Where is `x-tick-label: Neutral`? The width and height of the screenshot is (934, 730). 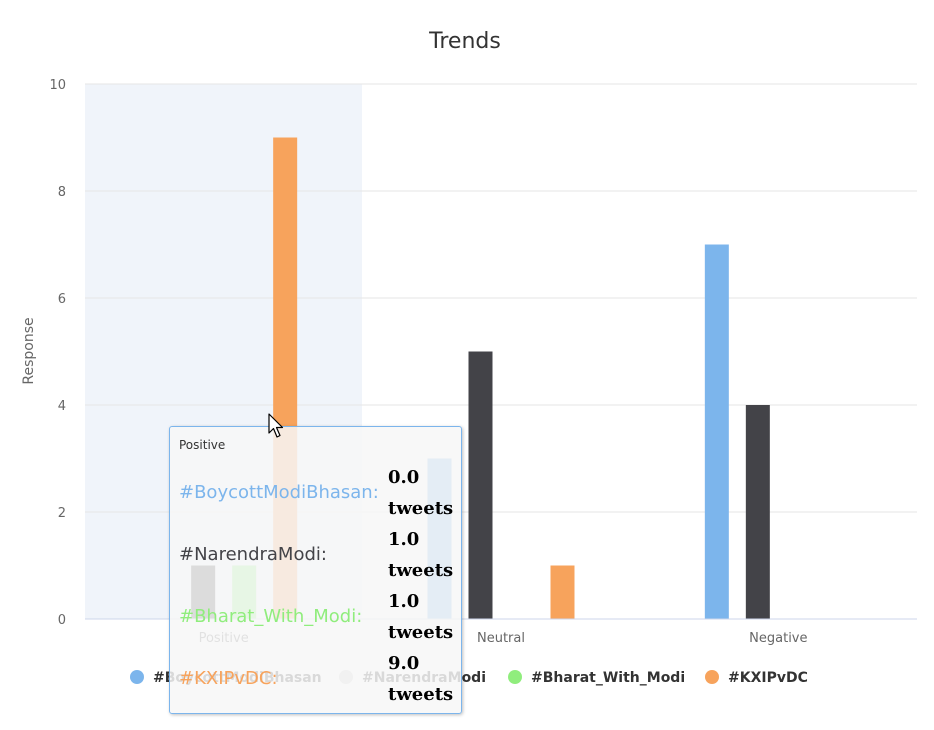
x-tick-label: Neutral is located at coordinates (501, 638).